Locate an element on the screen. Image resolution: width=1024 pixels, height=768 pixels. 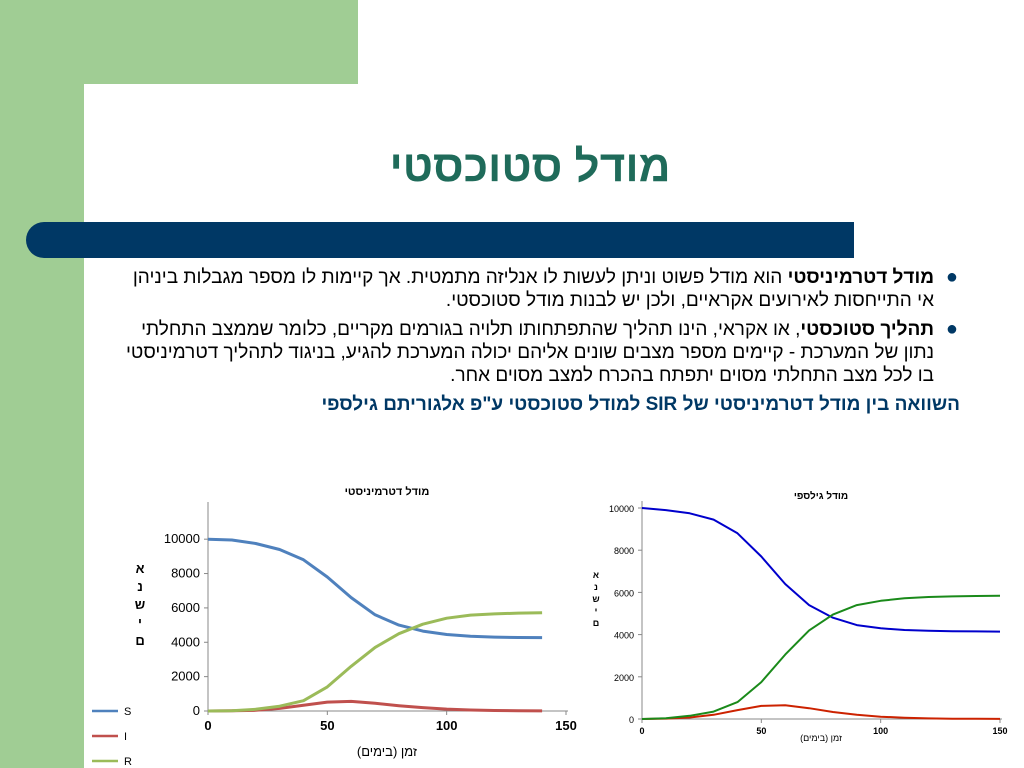
title-underline-bar is located at coordinates (440, 240).